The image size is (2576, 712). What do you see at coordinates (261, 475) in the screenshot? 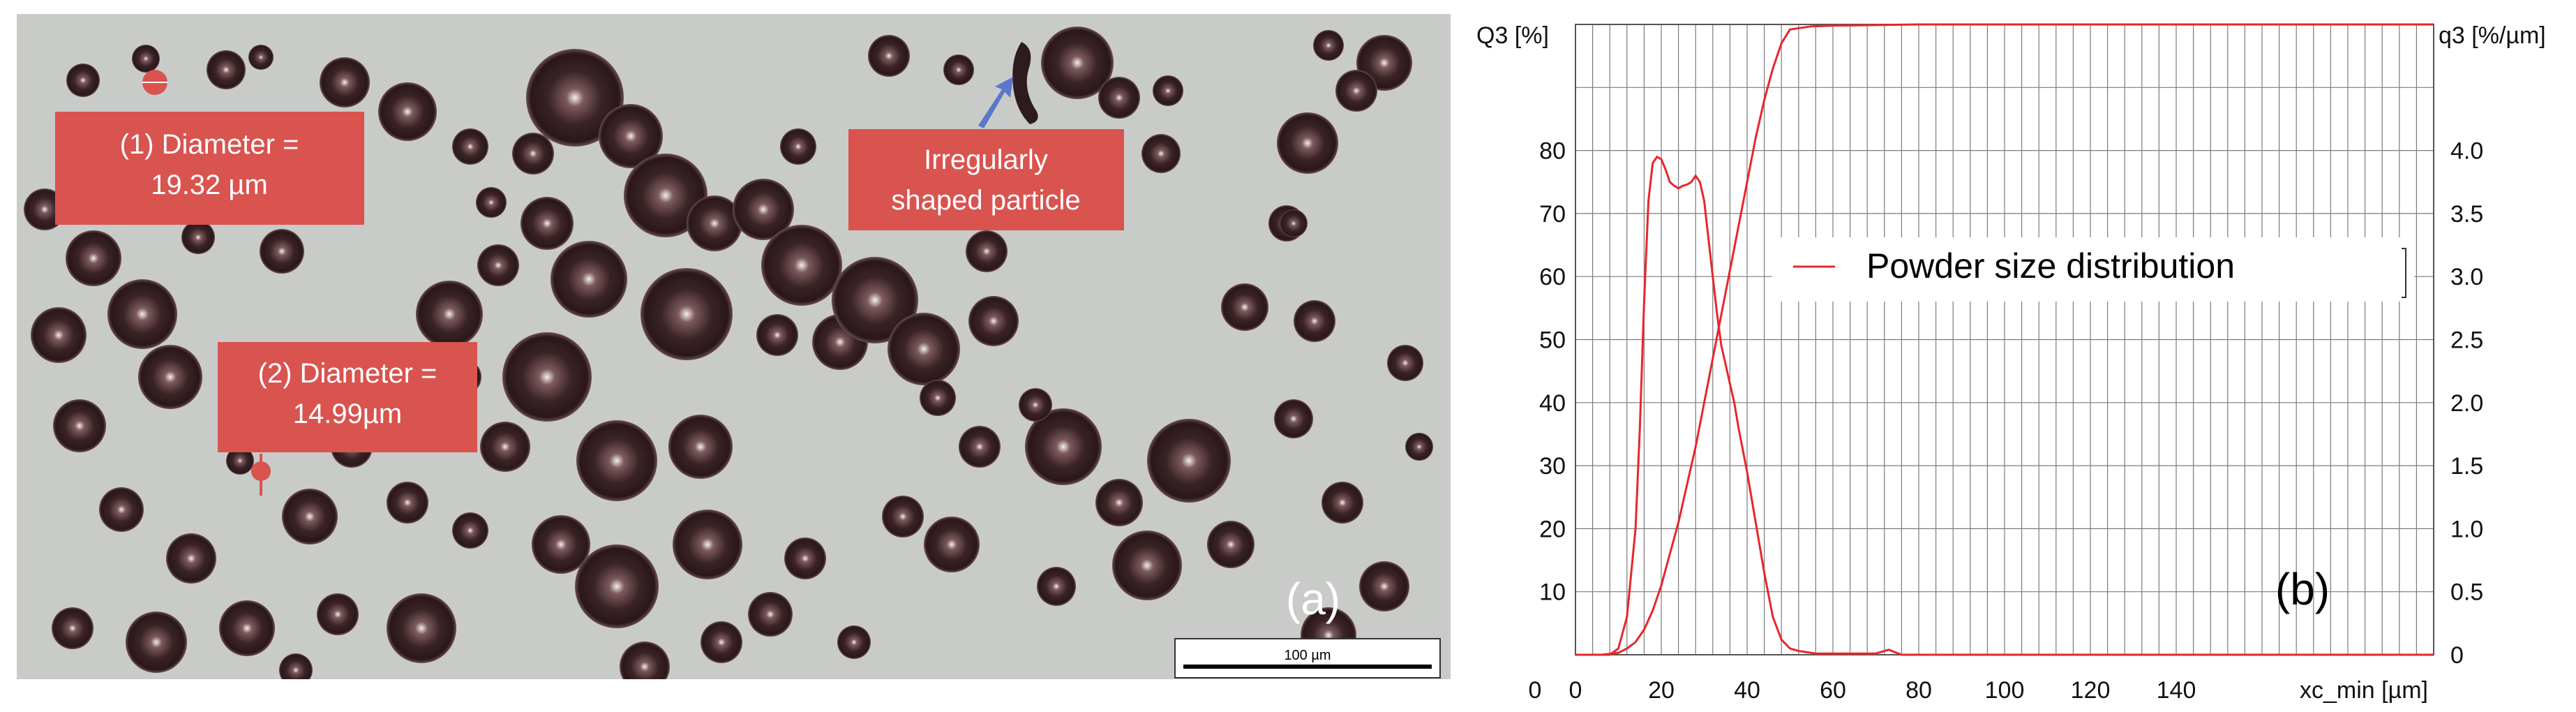
I see `diameter-2-marker` at bounding box center [261, 475].